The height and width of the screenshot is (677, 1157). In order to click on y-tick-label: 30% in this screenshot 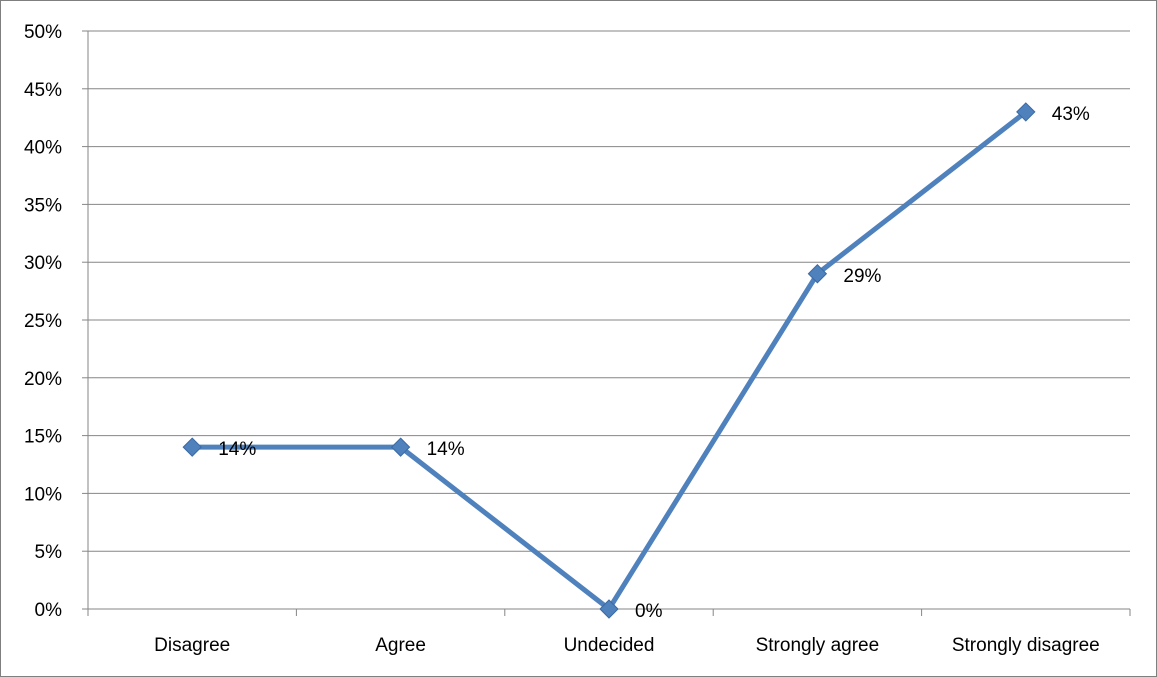, I will do `click(43, 263)`.